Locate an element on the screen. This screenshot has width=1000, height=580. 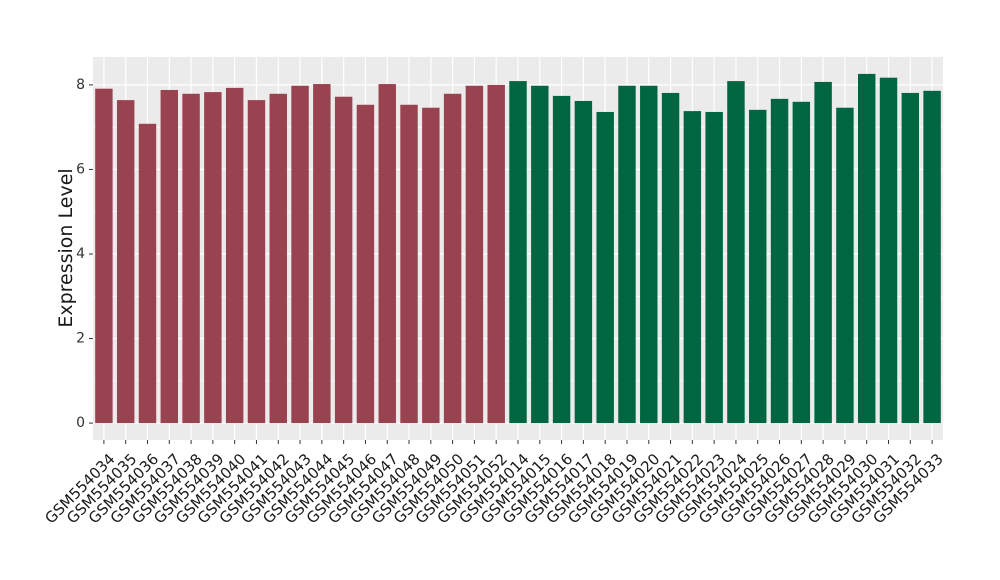
y-tick-label: 0 is located at coordinates (80, 423).